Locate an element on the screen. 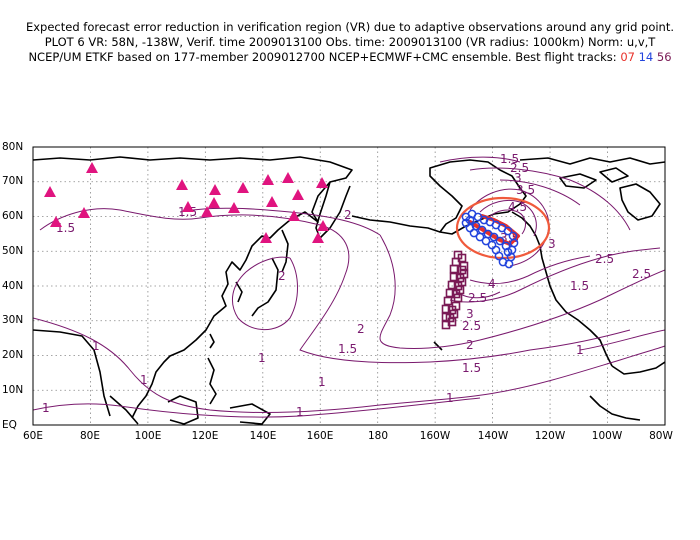 The height and width of the screenshot is (540, 700). contour-1-east is located at coordinates (582, 369).